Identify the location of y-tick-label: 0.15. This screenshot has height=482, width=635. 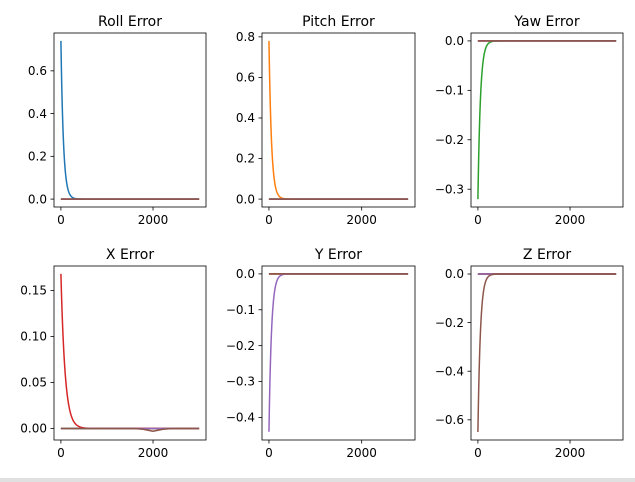
(33, 291).